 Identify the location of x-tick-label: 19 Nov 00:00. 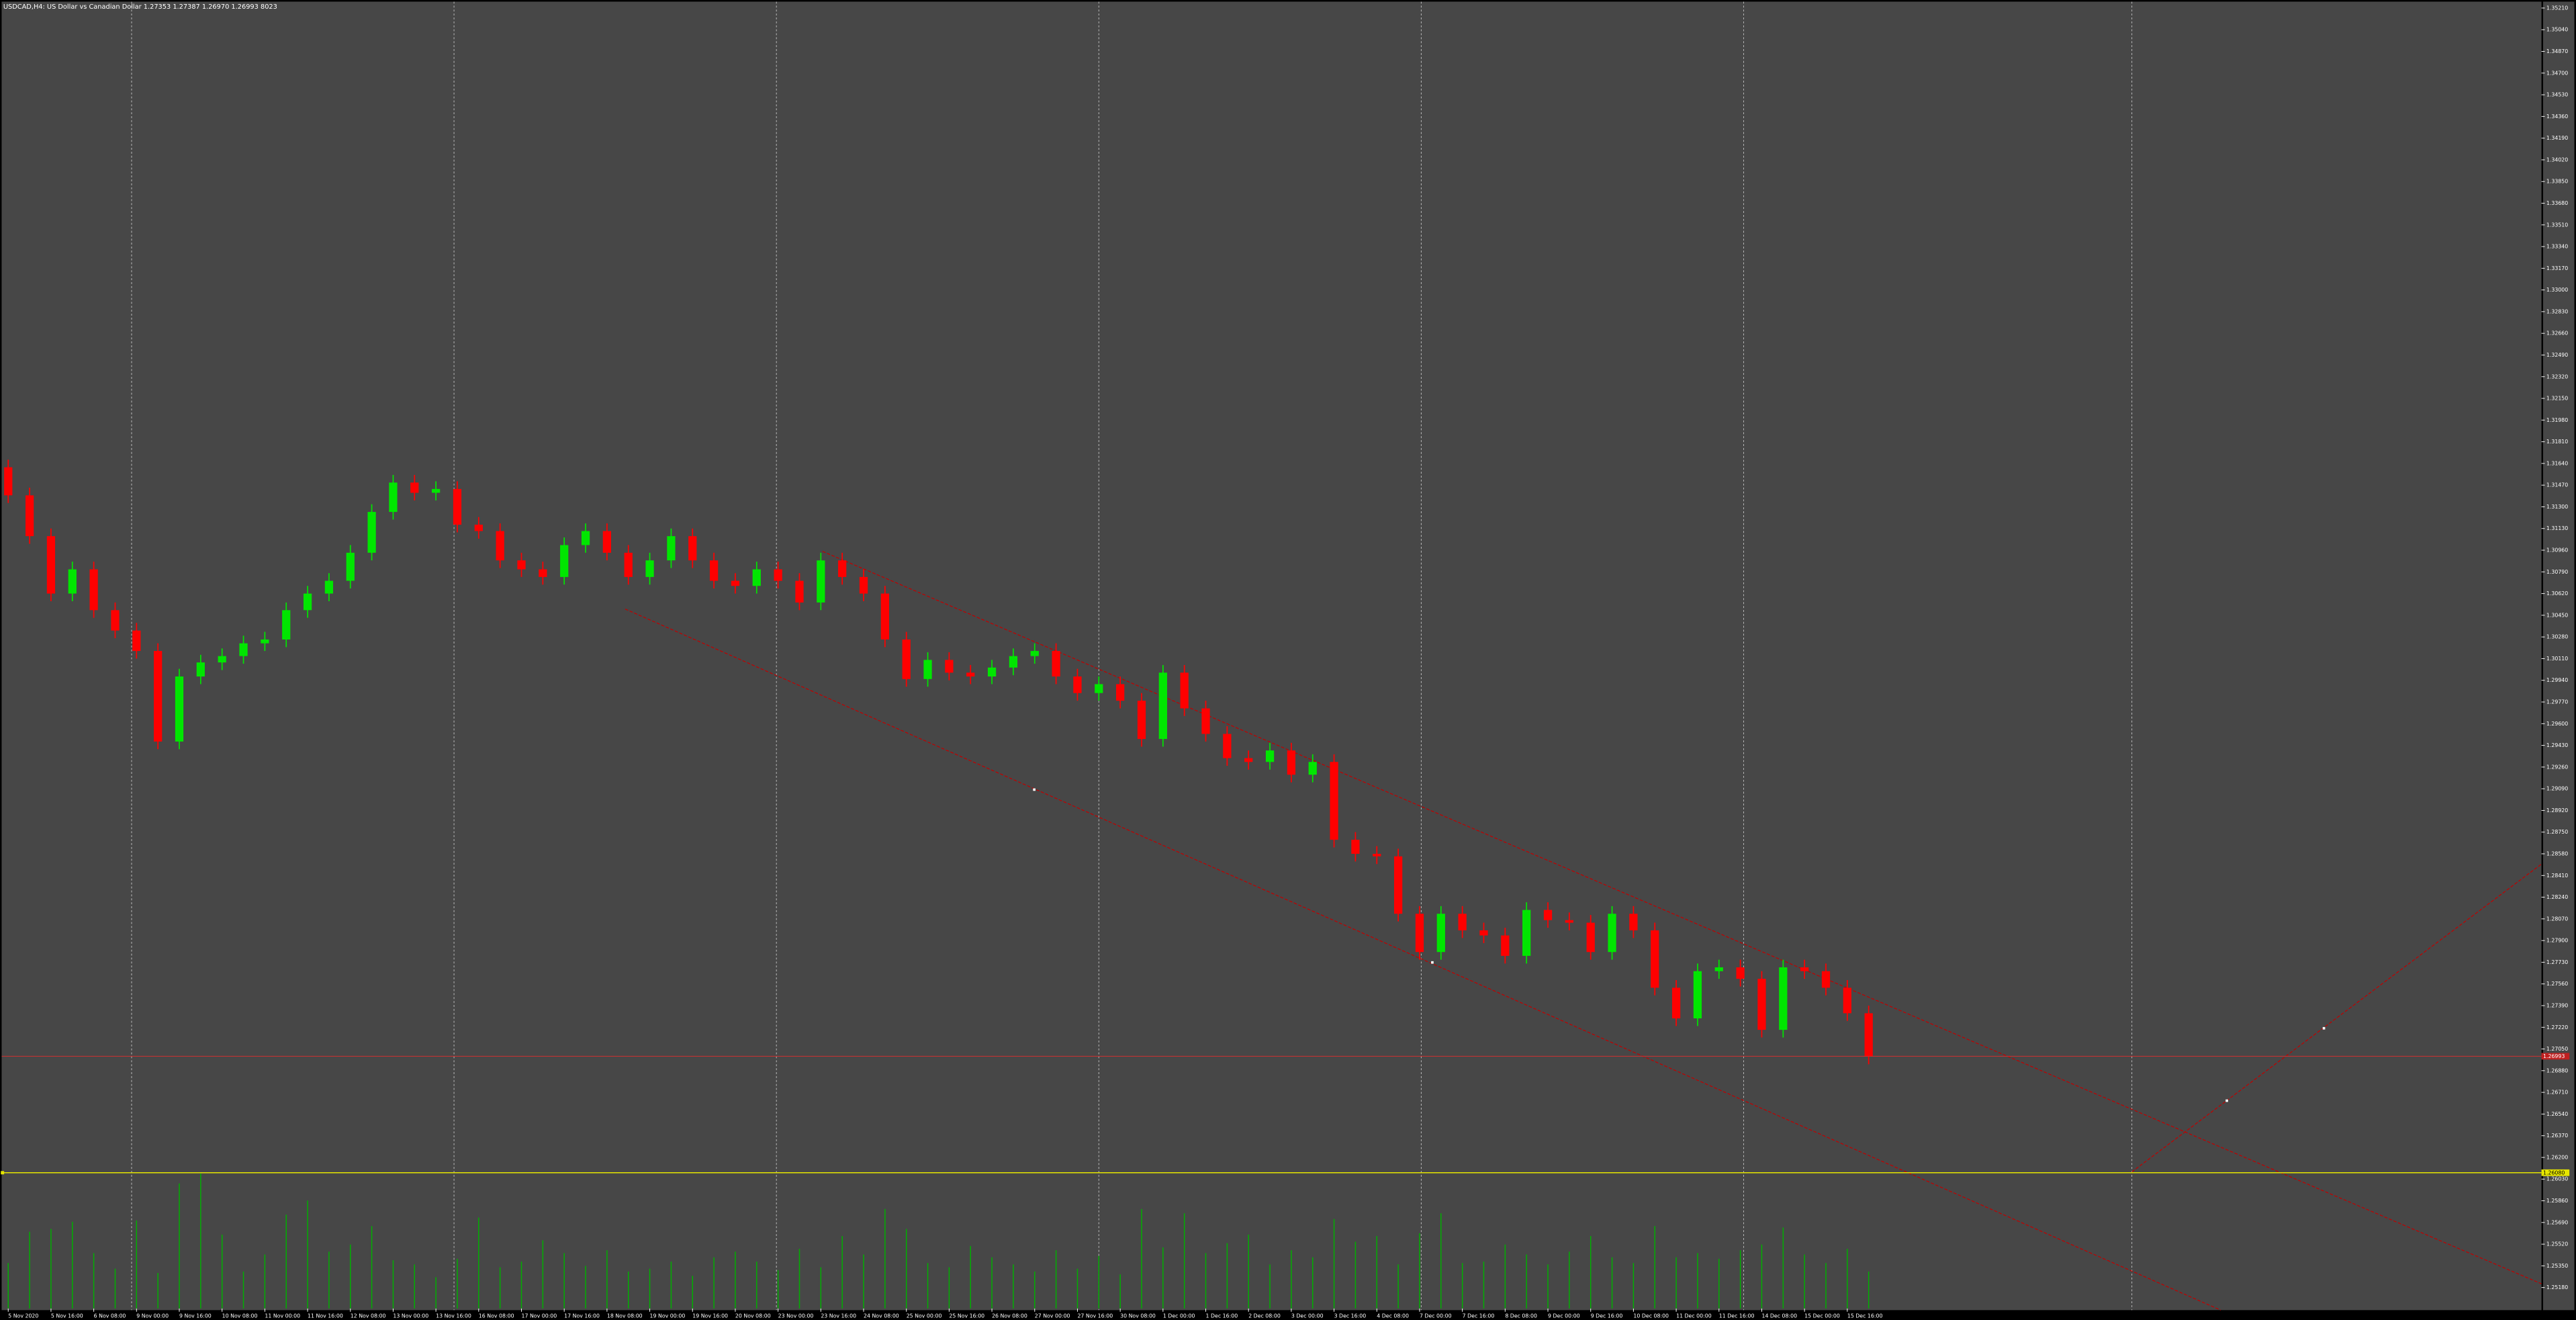
(668, 1316).